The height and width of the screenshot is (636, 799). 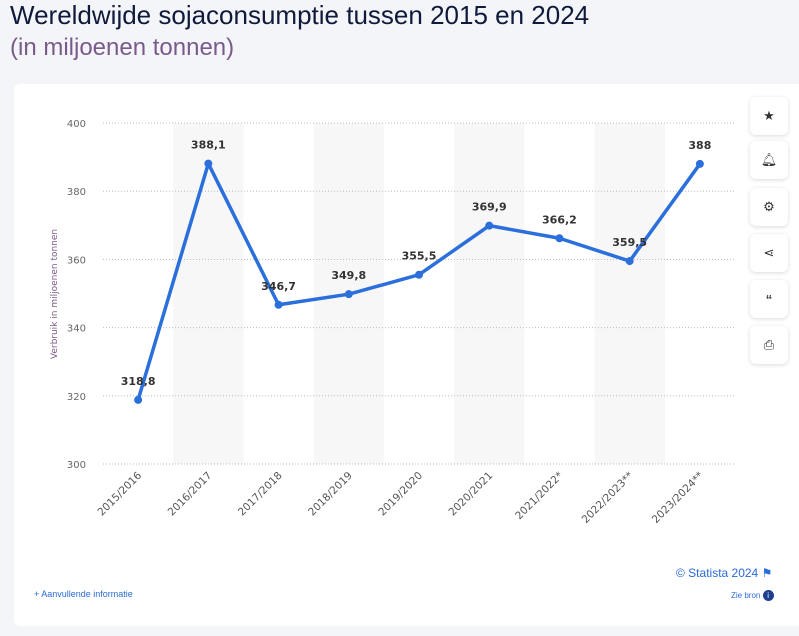 I want to click on settings-button: ⚙, so click(x=769, y=207).